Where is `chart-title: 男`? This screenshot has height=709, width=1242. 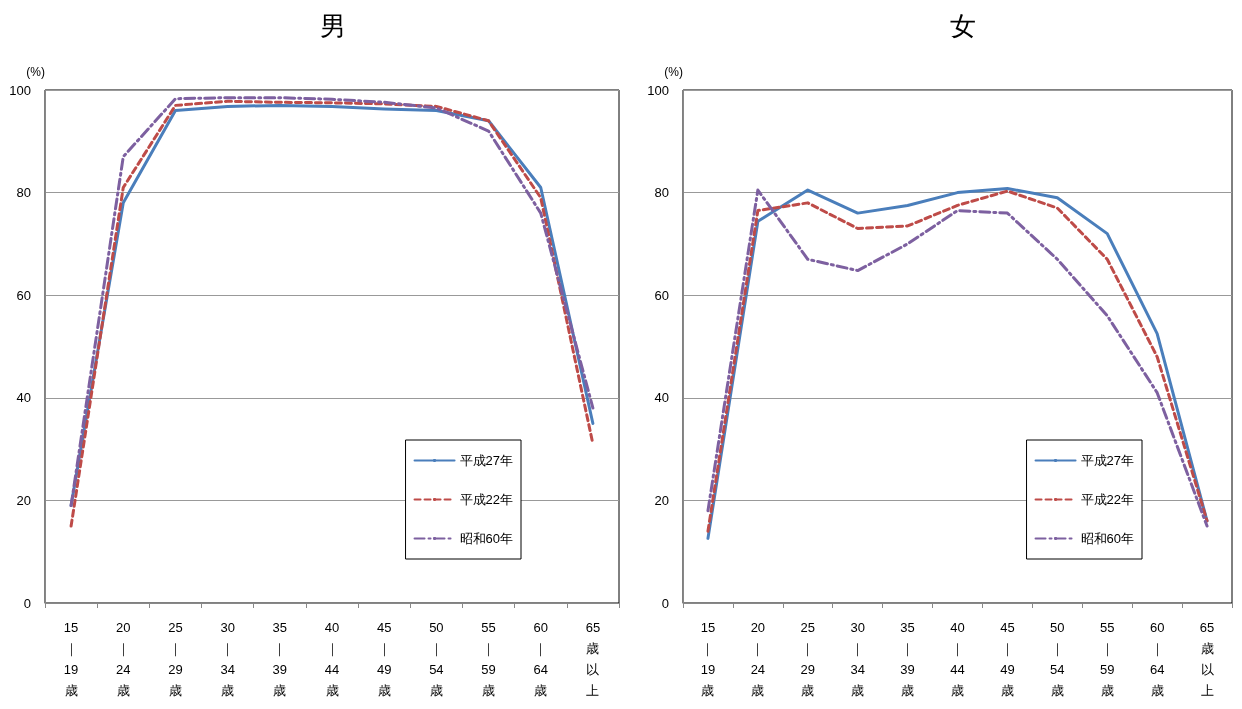
chart-title: 男 is located at coordinates (333, 26).